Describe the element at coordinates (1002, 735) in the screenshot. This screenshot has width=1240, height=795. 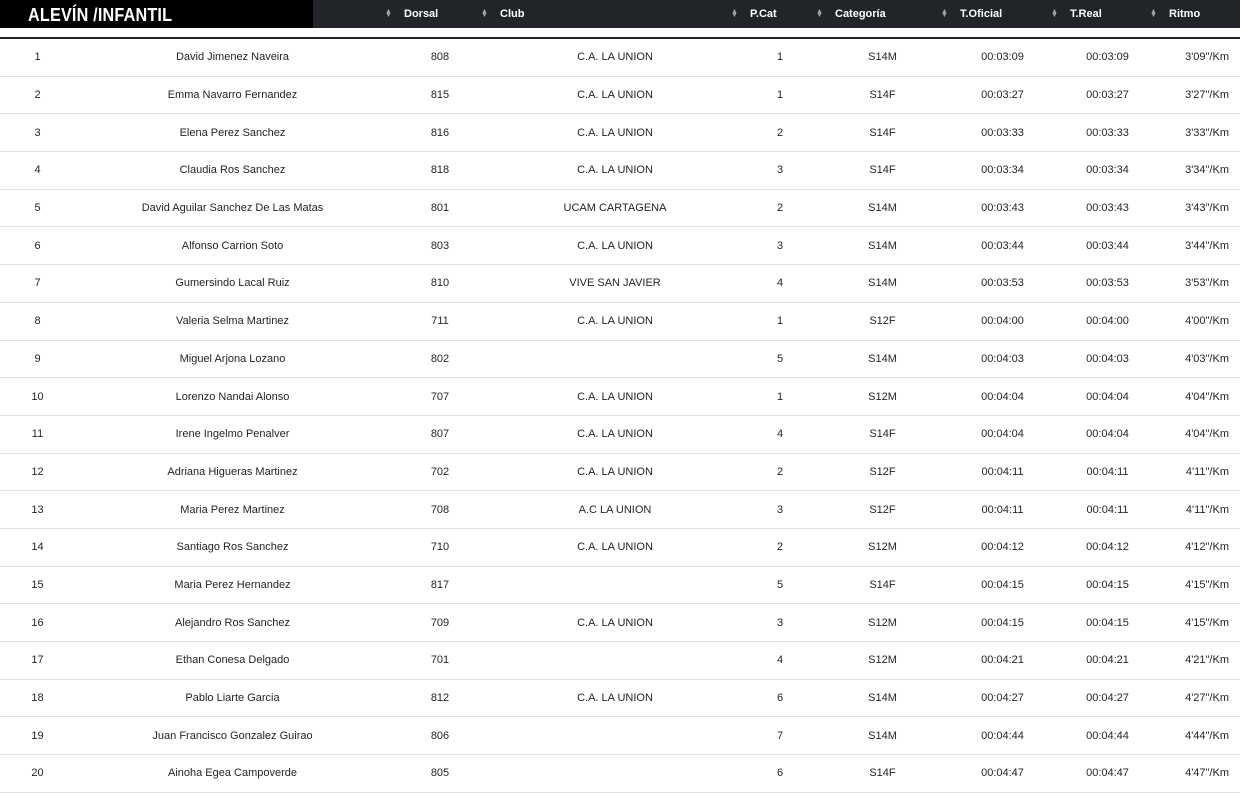
I see `cell-official-time: 00:04:44` at that location.